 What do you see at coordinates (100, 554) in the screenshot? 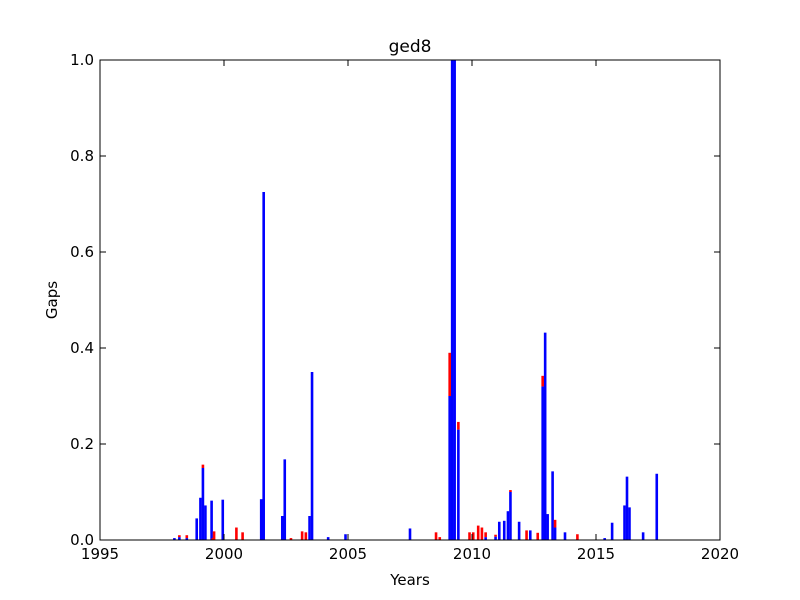
I see `x-tick-label: 1995` at bounding box center [100, 554].